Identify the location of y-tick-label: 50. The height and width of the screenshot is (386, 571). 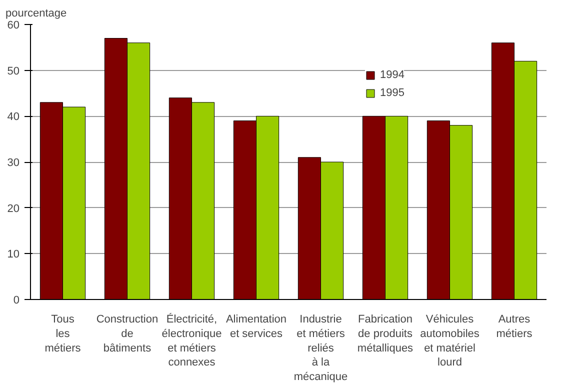
(13, 71).